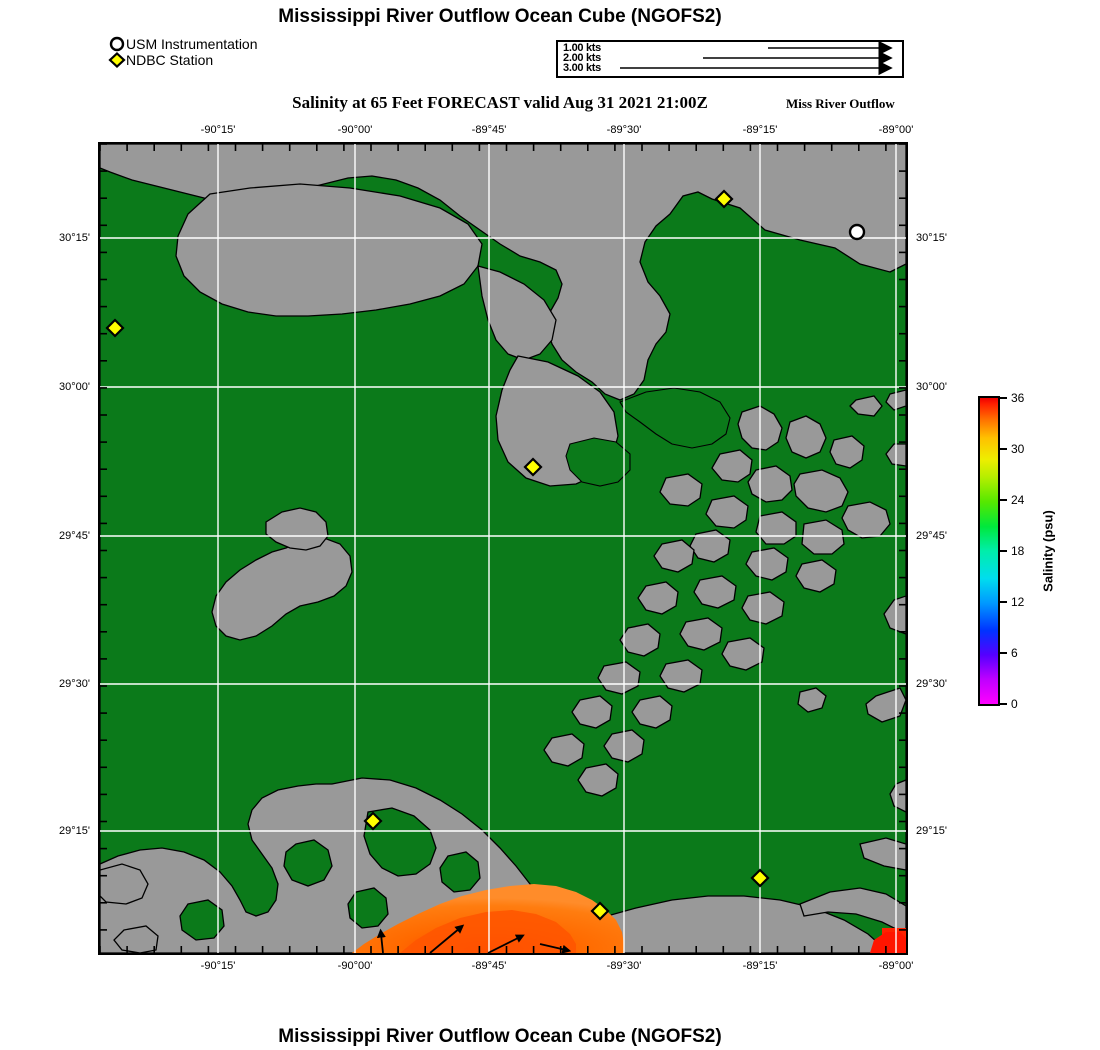 This screenshot has height=1050, width=1100. I want to click on colorbar-label-12: 12, so click(1018, 602).